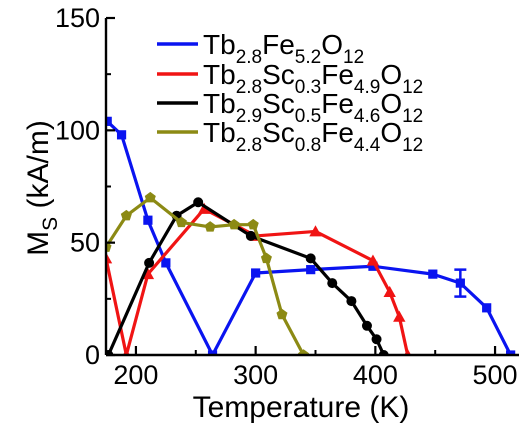 This screenshot has height=428, width=524. What do you see at coordinates (375, 375) in the screenshot?
I see `x-tick-label: 400` at bounding box center [375, 375].